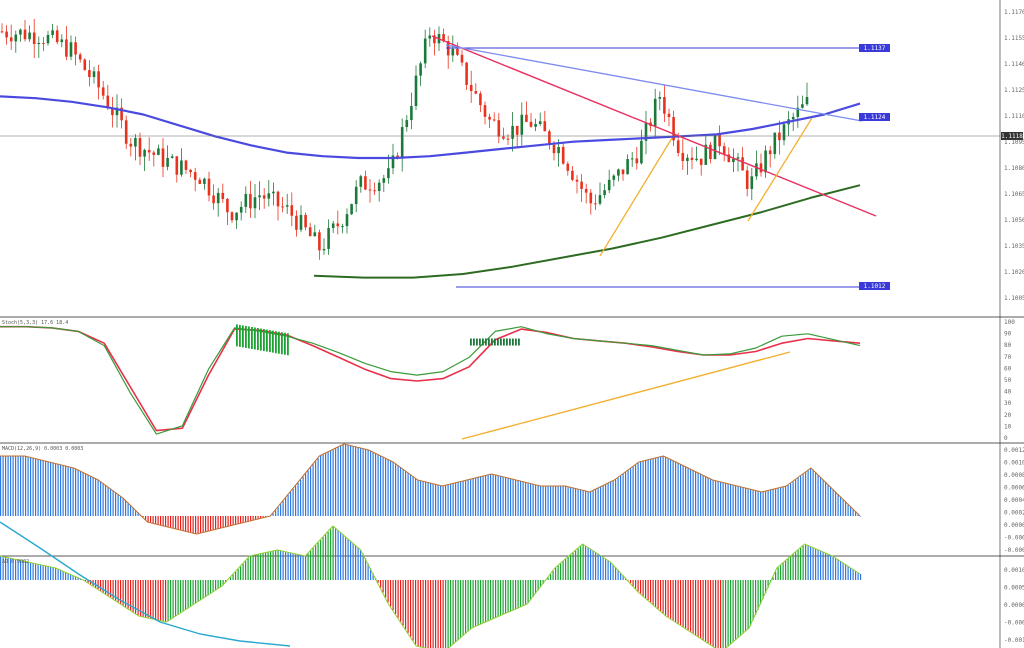 This screenshot has width=1024, height=648. I want to click on macd-panel, so click(431, 489).